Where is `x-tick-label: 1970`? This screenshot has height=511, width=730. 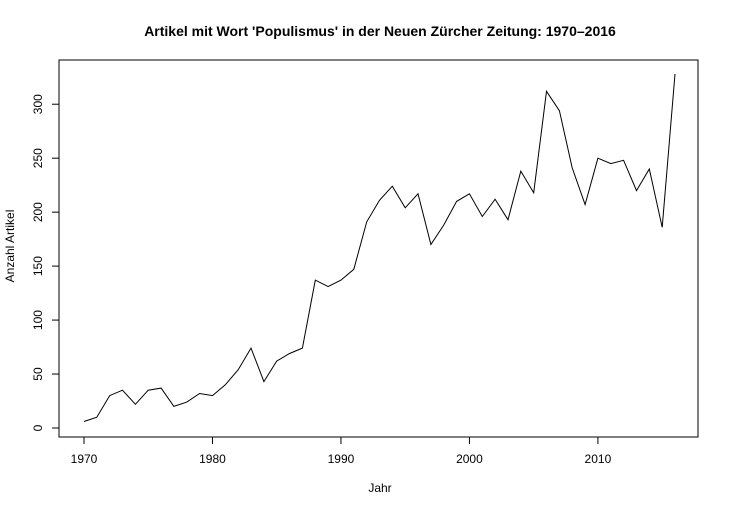 x-tick-label: 1970 is located at coordinates (84, 459).